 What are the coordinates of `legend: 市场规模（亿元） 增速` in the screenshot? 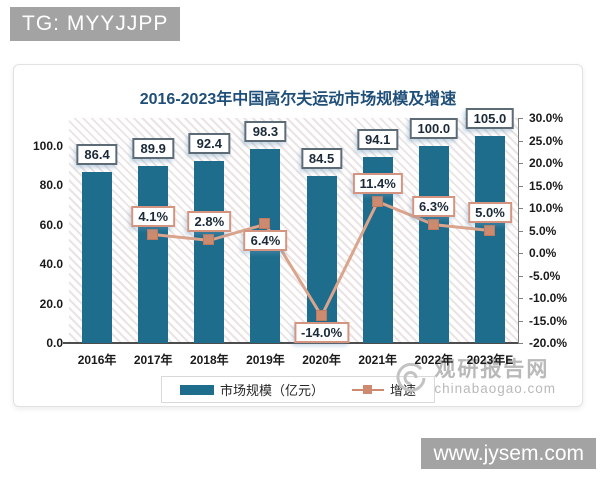 It's located at (298, 389).